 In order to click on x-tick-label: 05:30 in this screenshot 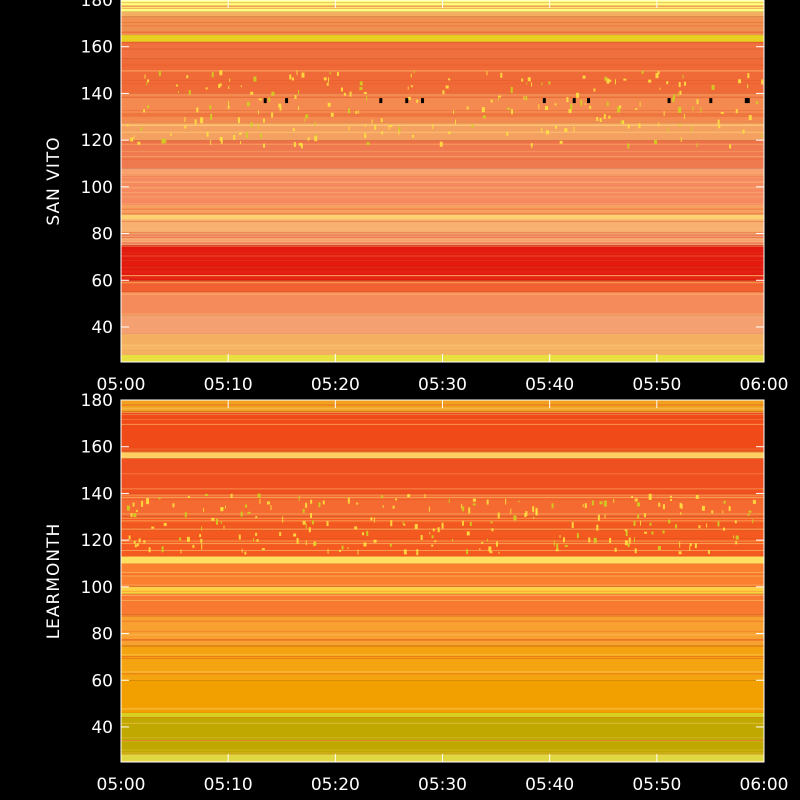, I will do `click(442, 785)`.